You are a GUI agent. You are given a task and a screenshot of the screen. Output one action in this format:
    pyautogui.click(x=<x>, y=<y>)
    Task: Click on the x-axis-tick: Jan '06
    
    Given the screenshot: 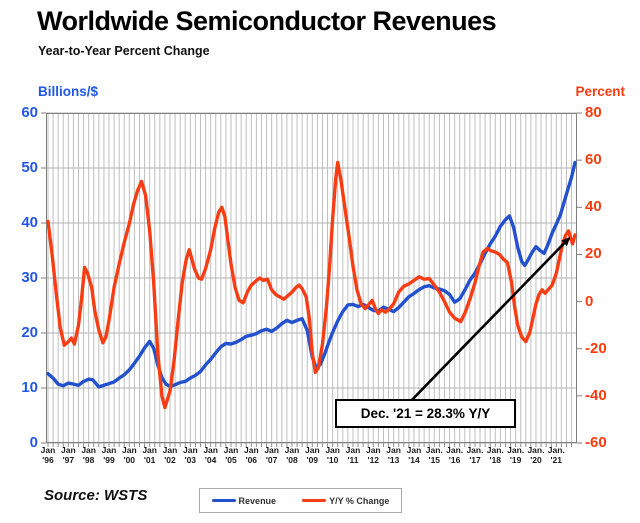 What is the action you would take?
    pyautogui.click(x=251, y=455)
    